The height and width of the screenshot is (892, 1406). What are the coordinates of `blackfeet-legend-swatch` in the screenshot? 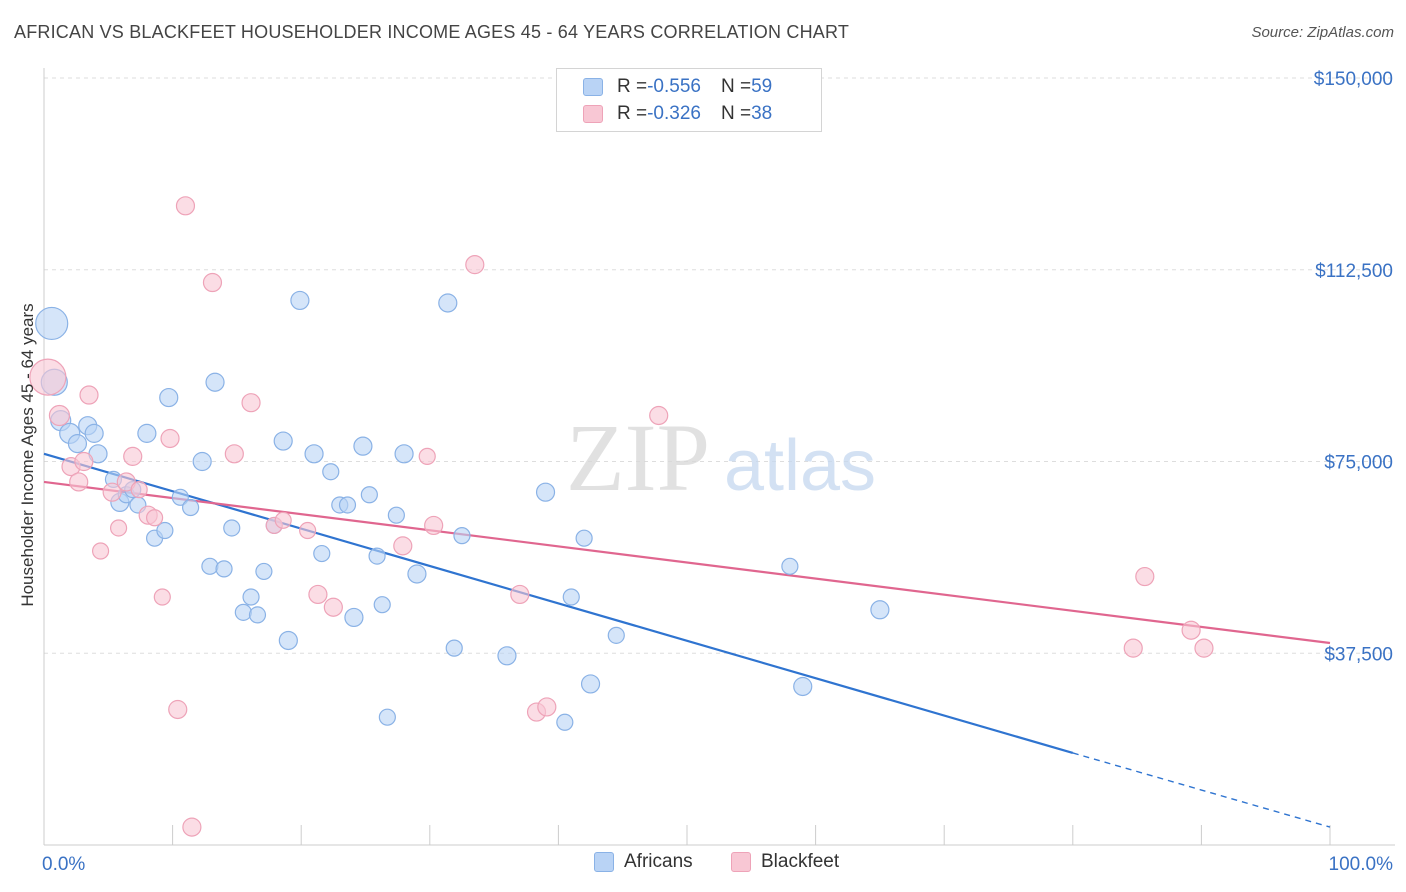 It's located at (741, 862).